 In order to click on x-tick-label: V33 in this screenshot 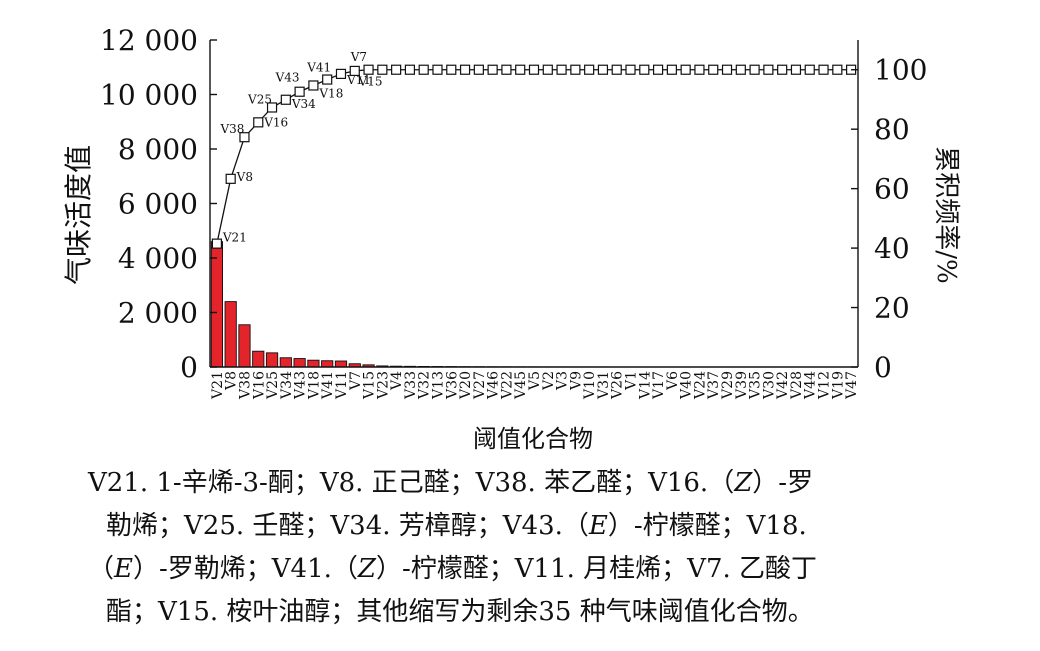, I will do `click(411, 385)`.